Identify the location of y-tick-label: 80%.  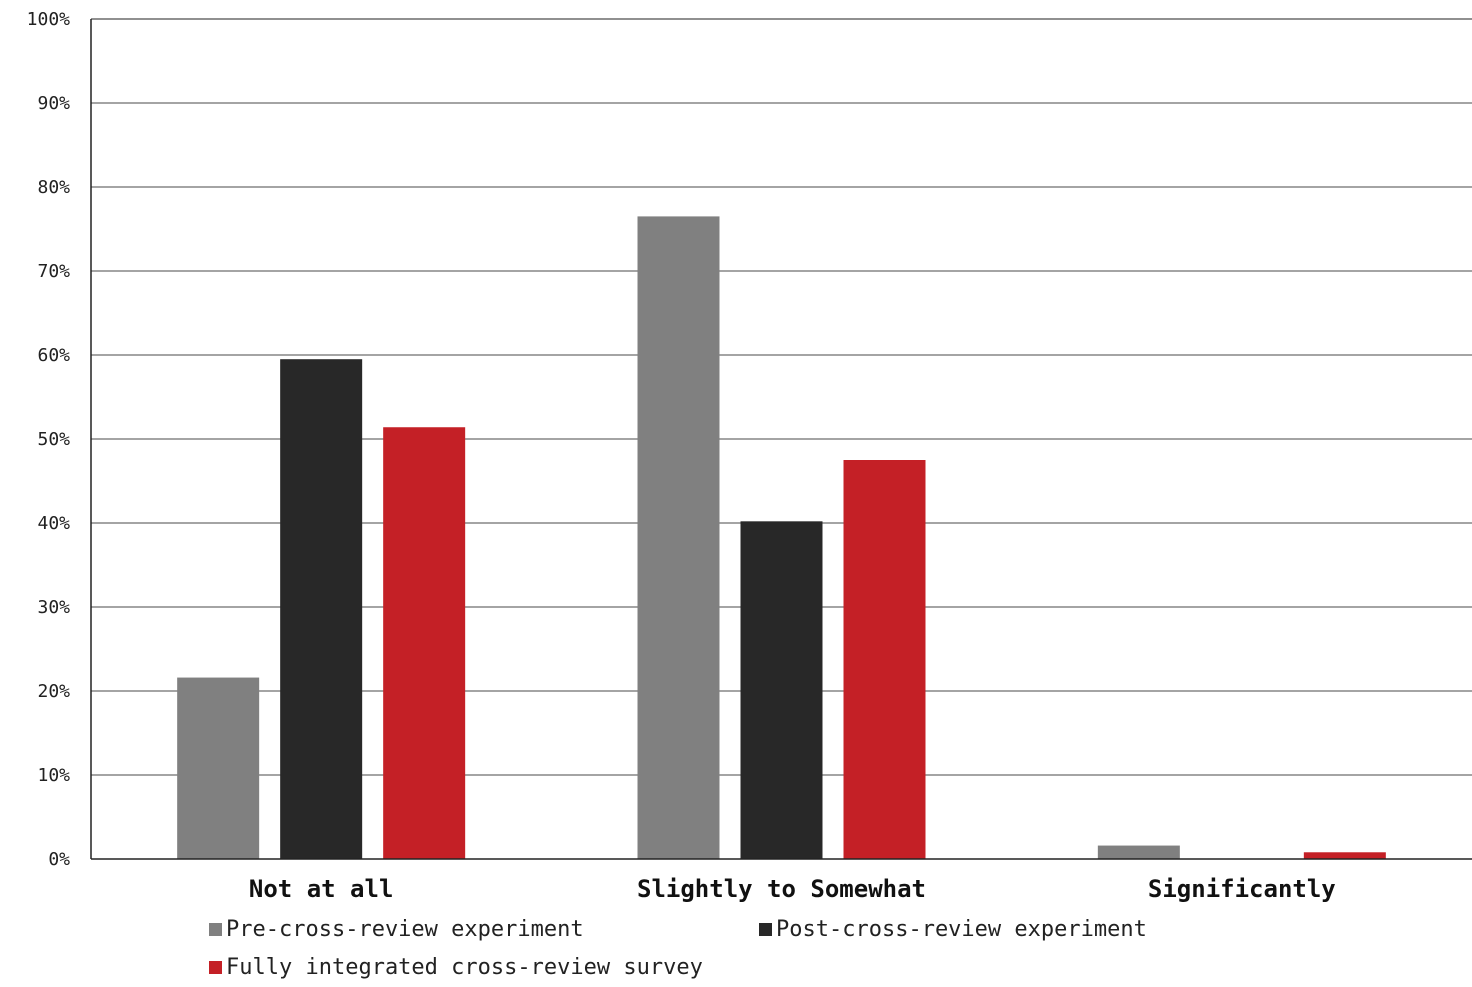
(53, 187).